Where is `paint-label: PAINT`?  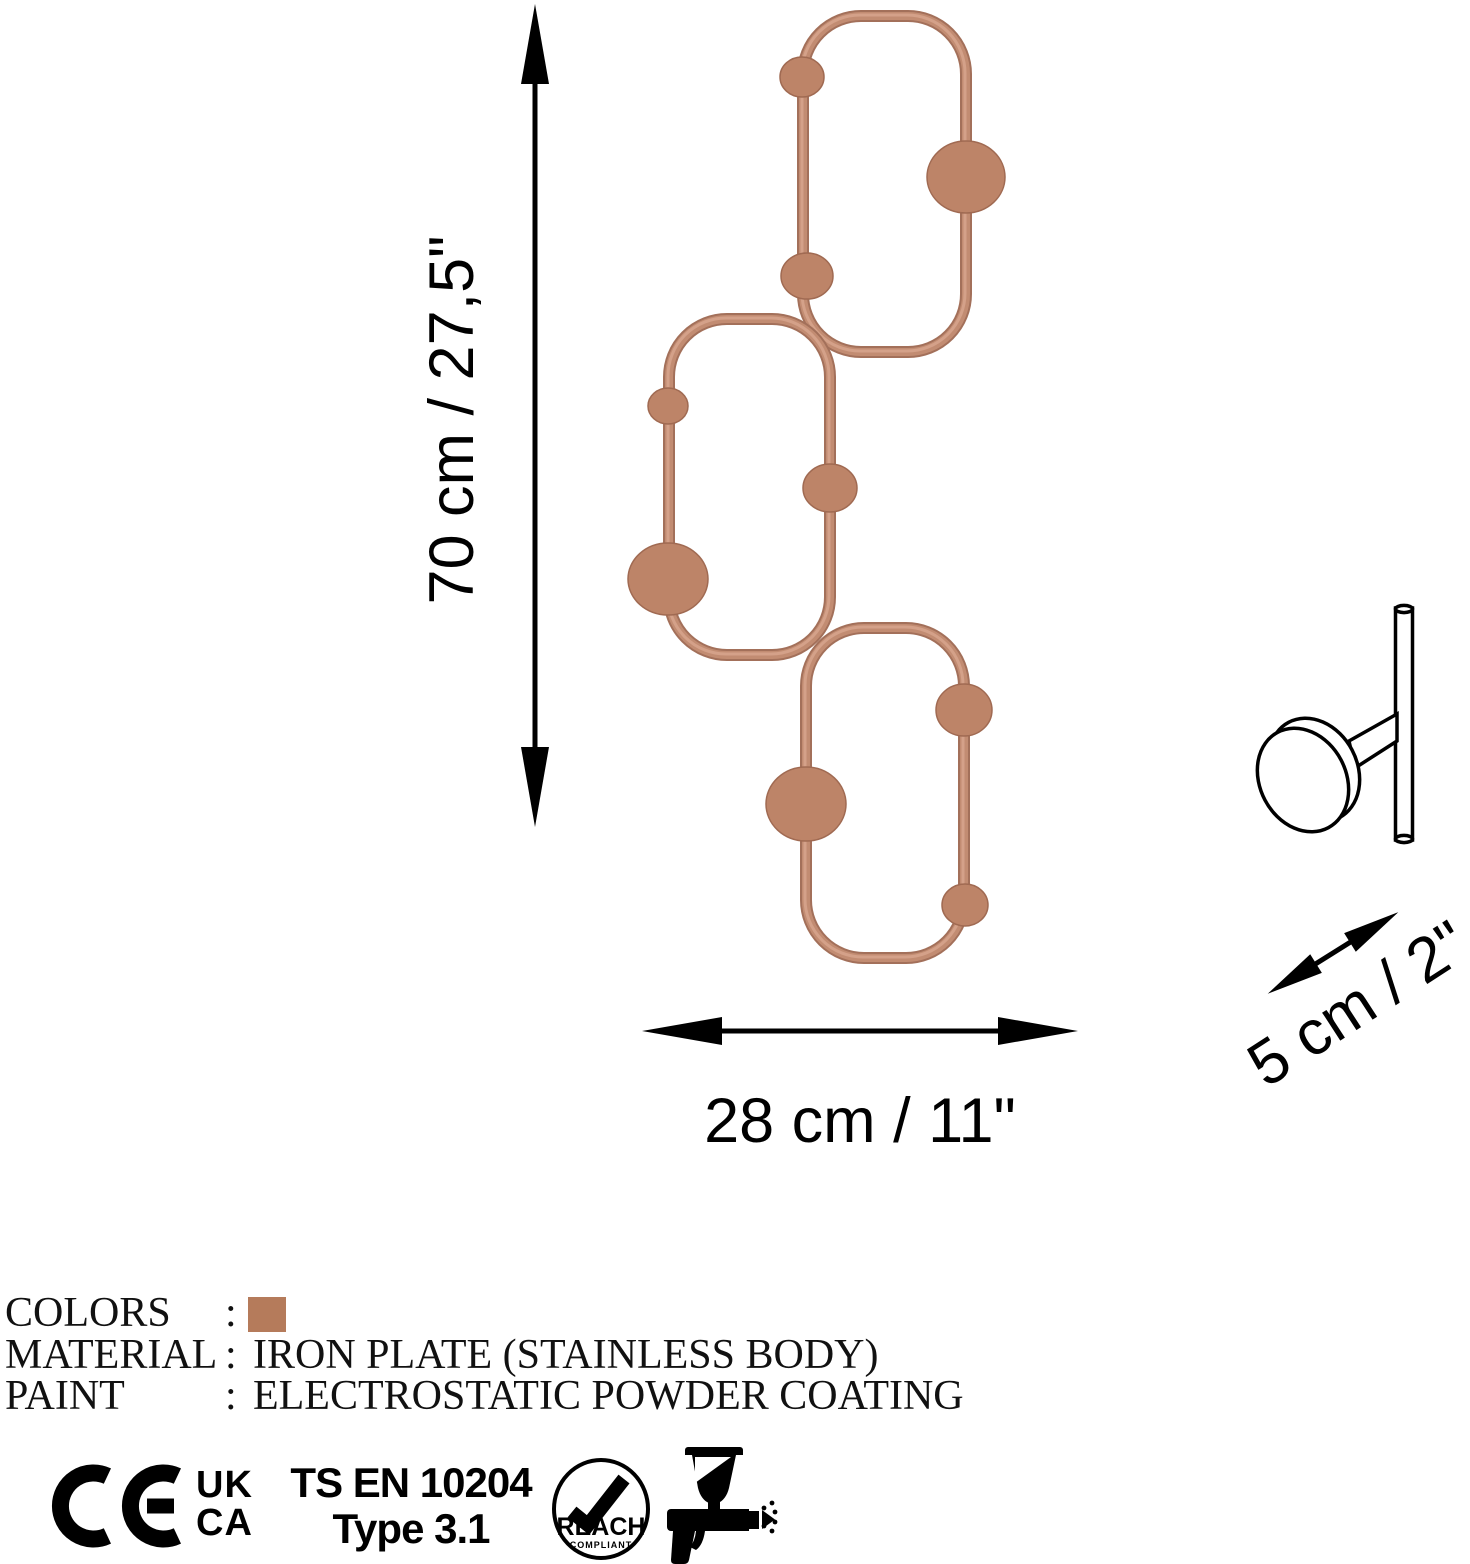 paint-label: PAINT is located at coordinates (65, 1396).